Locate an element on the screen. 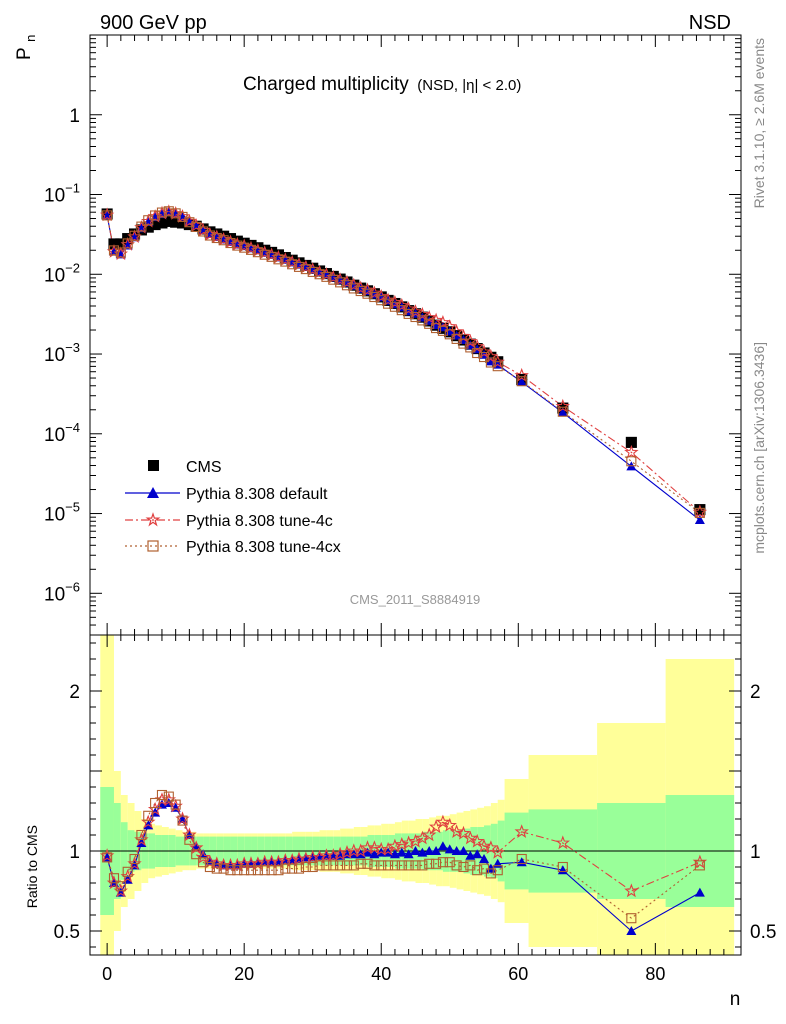 Image resolution: width=786 pixels, height=1024 pixels. x-axis-label: n is located at coordinates (735, 999).